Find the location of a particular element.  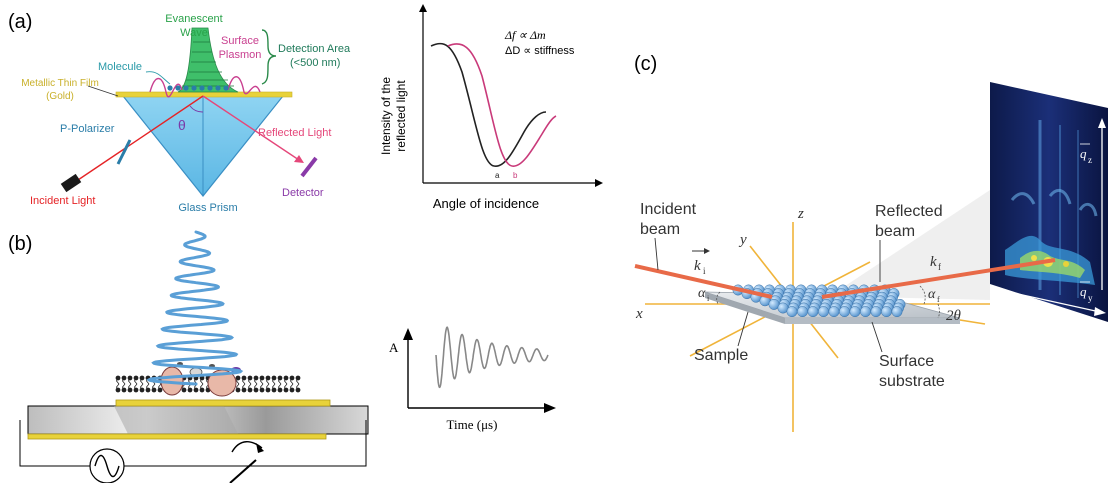

axis-x-label: x is located at coordinates (639, 314).